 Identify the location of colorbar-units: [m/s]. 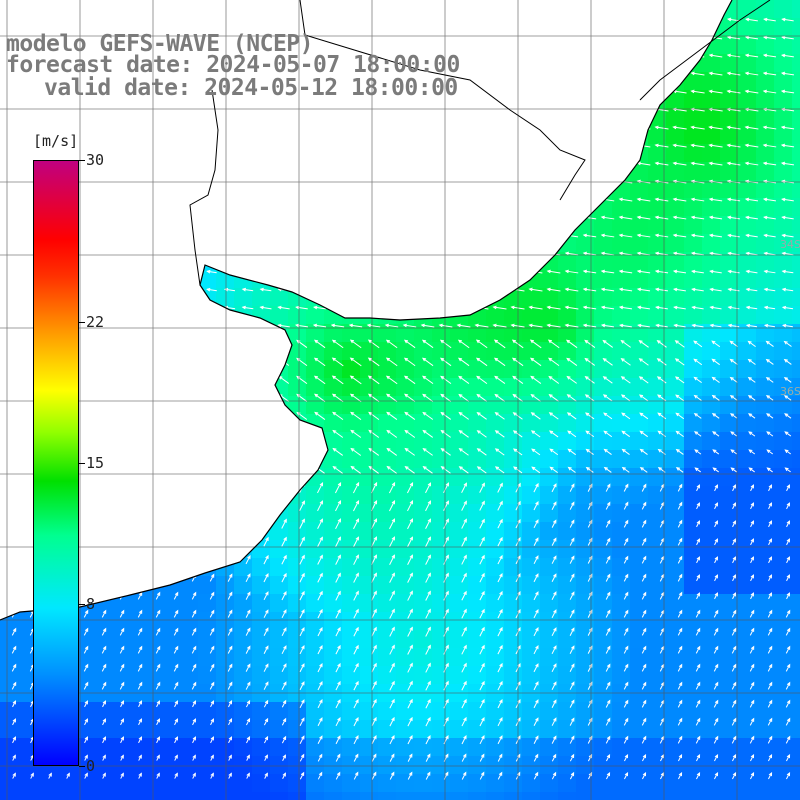
(56, 141).